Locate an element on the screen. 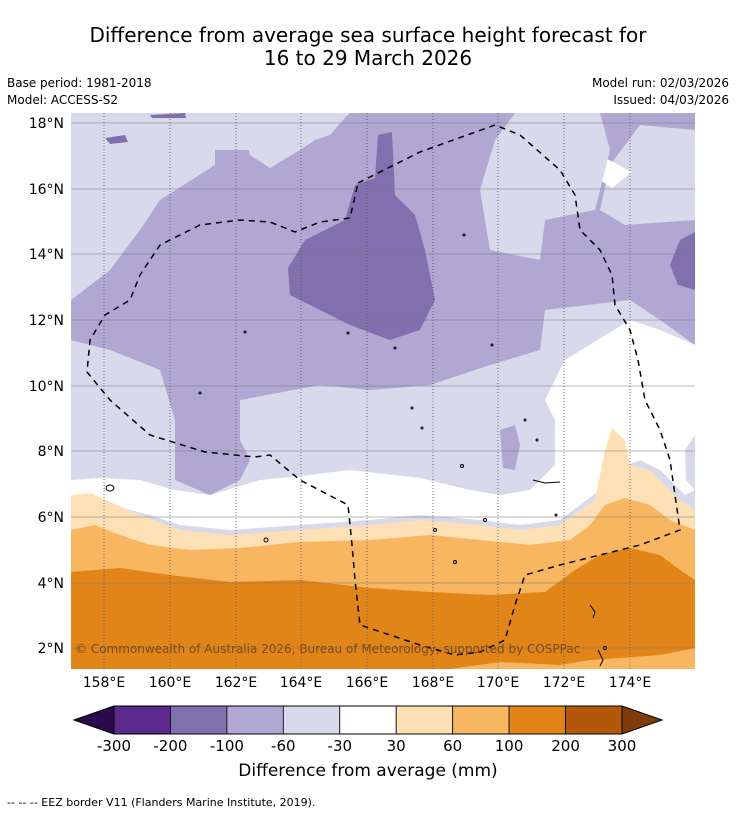 The width and height of the screenshot is (736, 816). issued-label: Issued: 04/03/2026 is located at coordinates (671, 100).